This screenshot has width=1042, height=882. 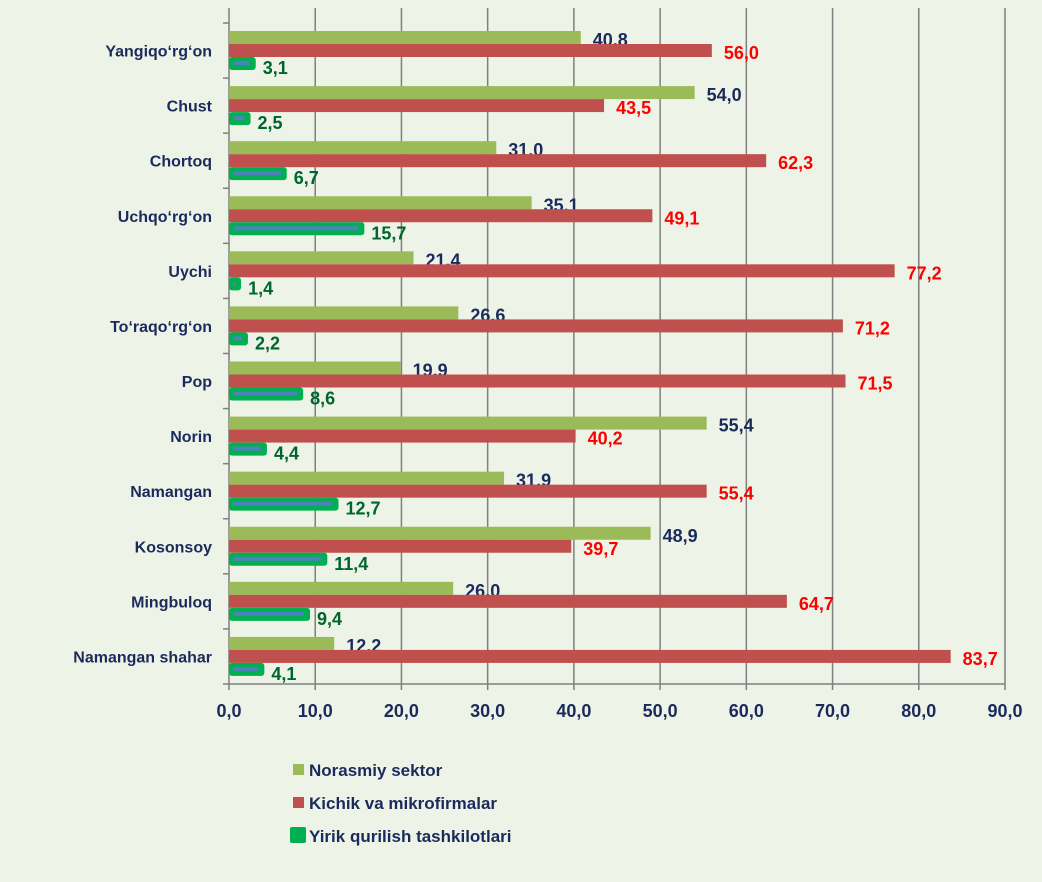 I want to click on data-label: 40,2, so click(x=605, y=439).